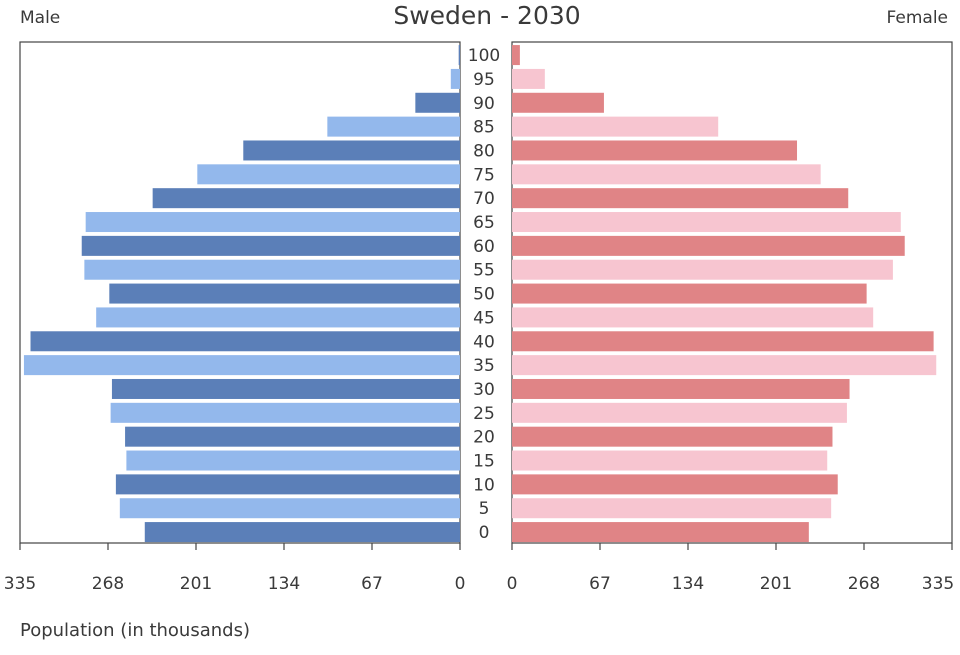 Image resolution: width=960 pixels, height=655 pixels. I want to click on male-tick-label: 268, so click(108, 584).